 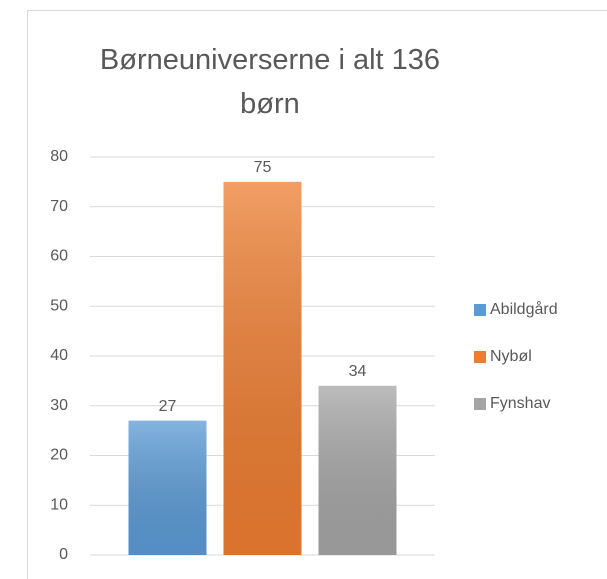 I want to click on y-tick-label: 20, so click(x=59, y=455).